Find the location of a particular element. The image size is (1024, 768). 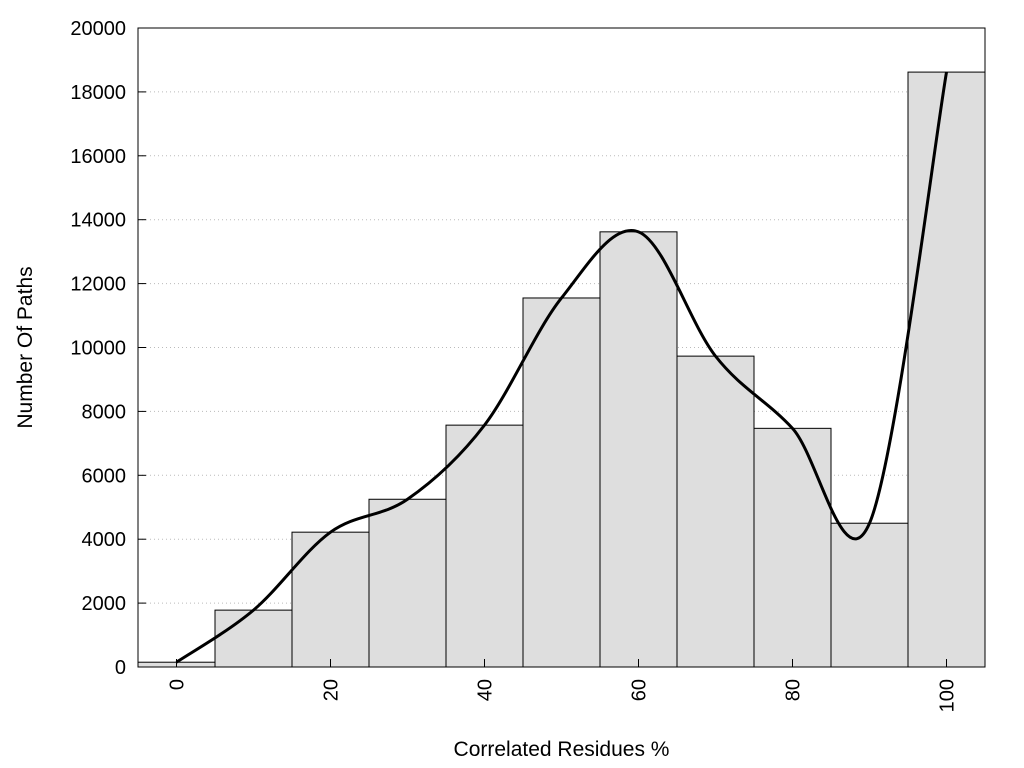

y-tick-label: 16000 is located at coordinates (98, 157).